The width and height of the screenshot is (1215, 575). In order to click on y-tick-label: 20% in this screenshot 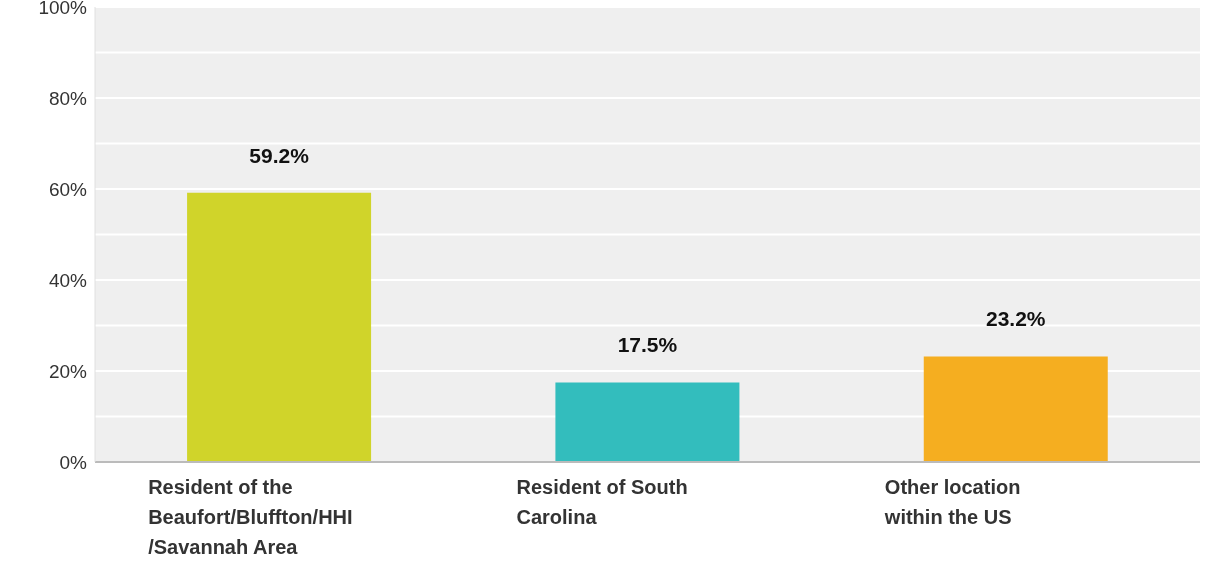, I will do `click(68, 371)`.